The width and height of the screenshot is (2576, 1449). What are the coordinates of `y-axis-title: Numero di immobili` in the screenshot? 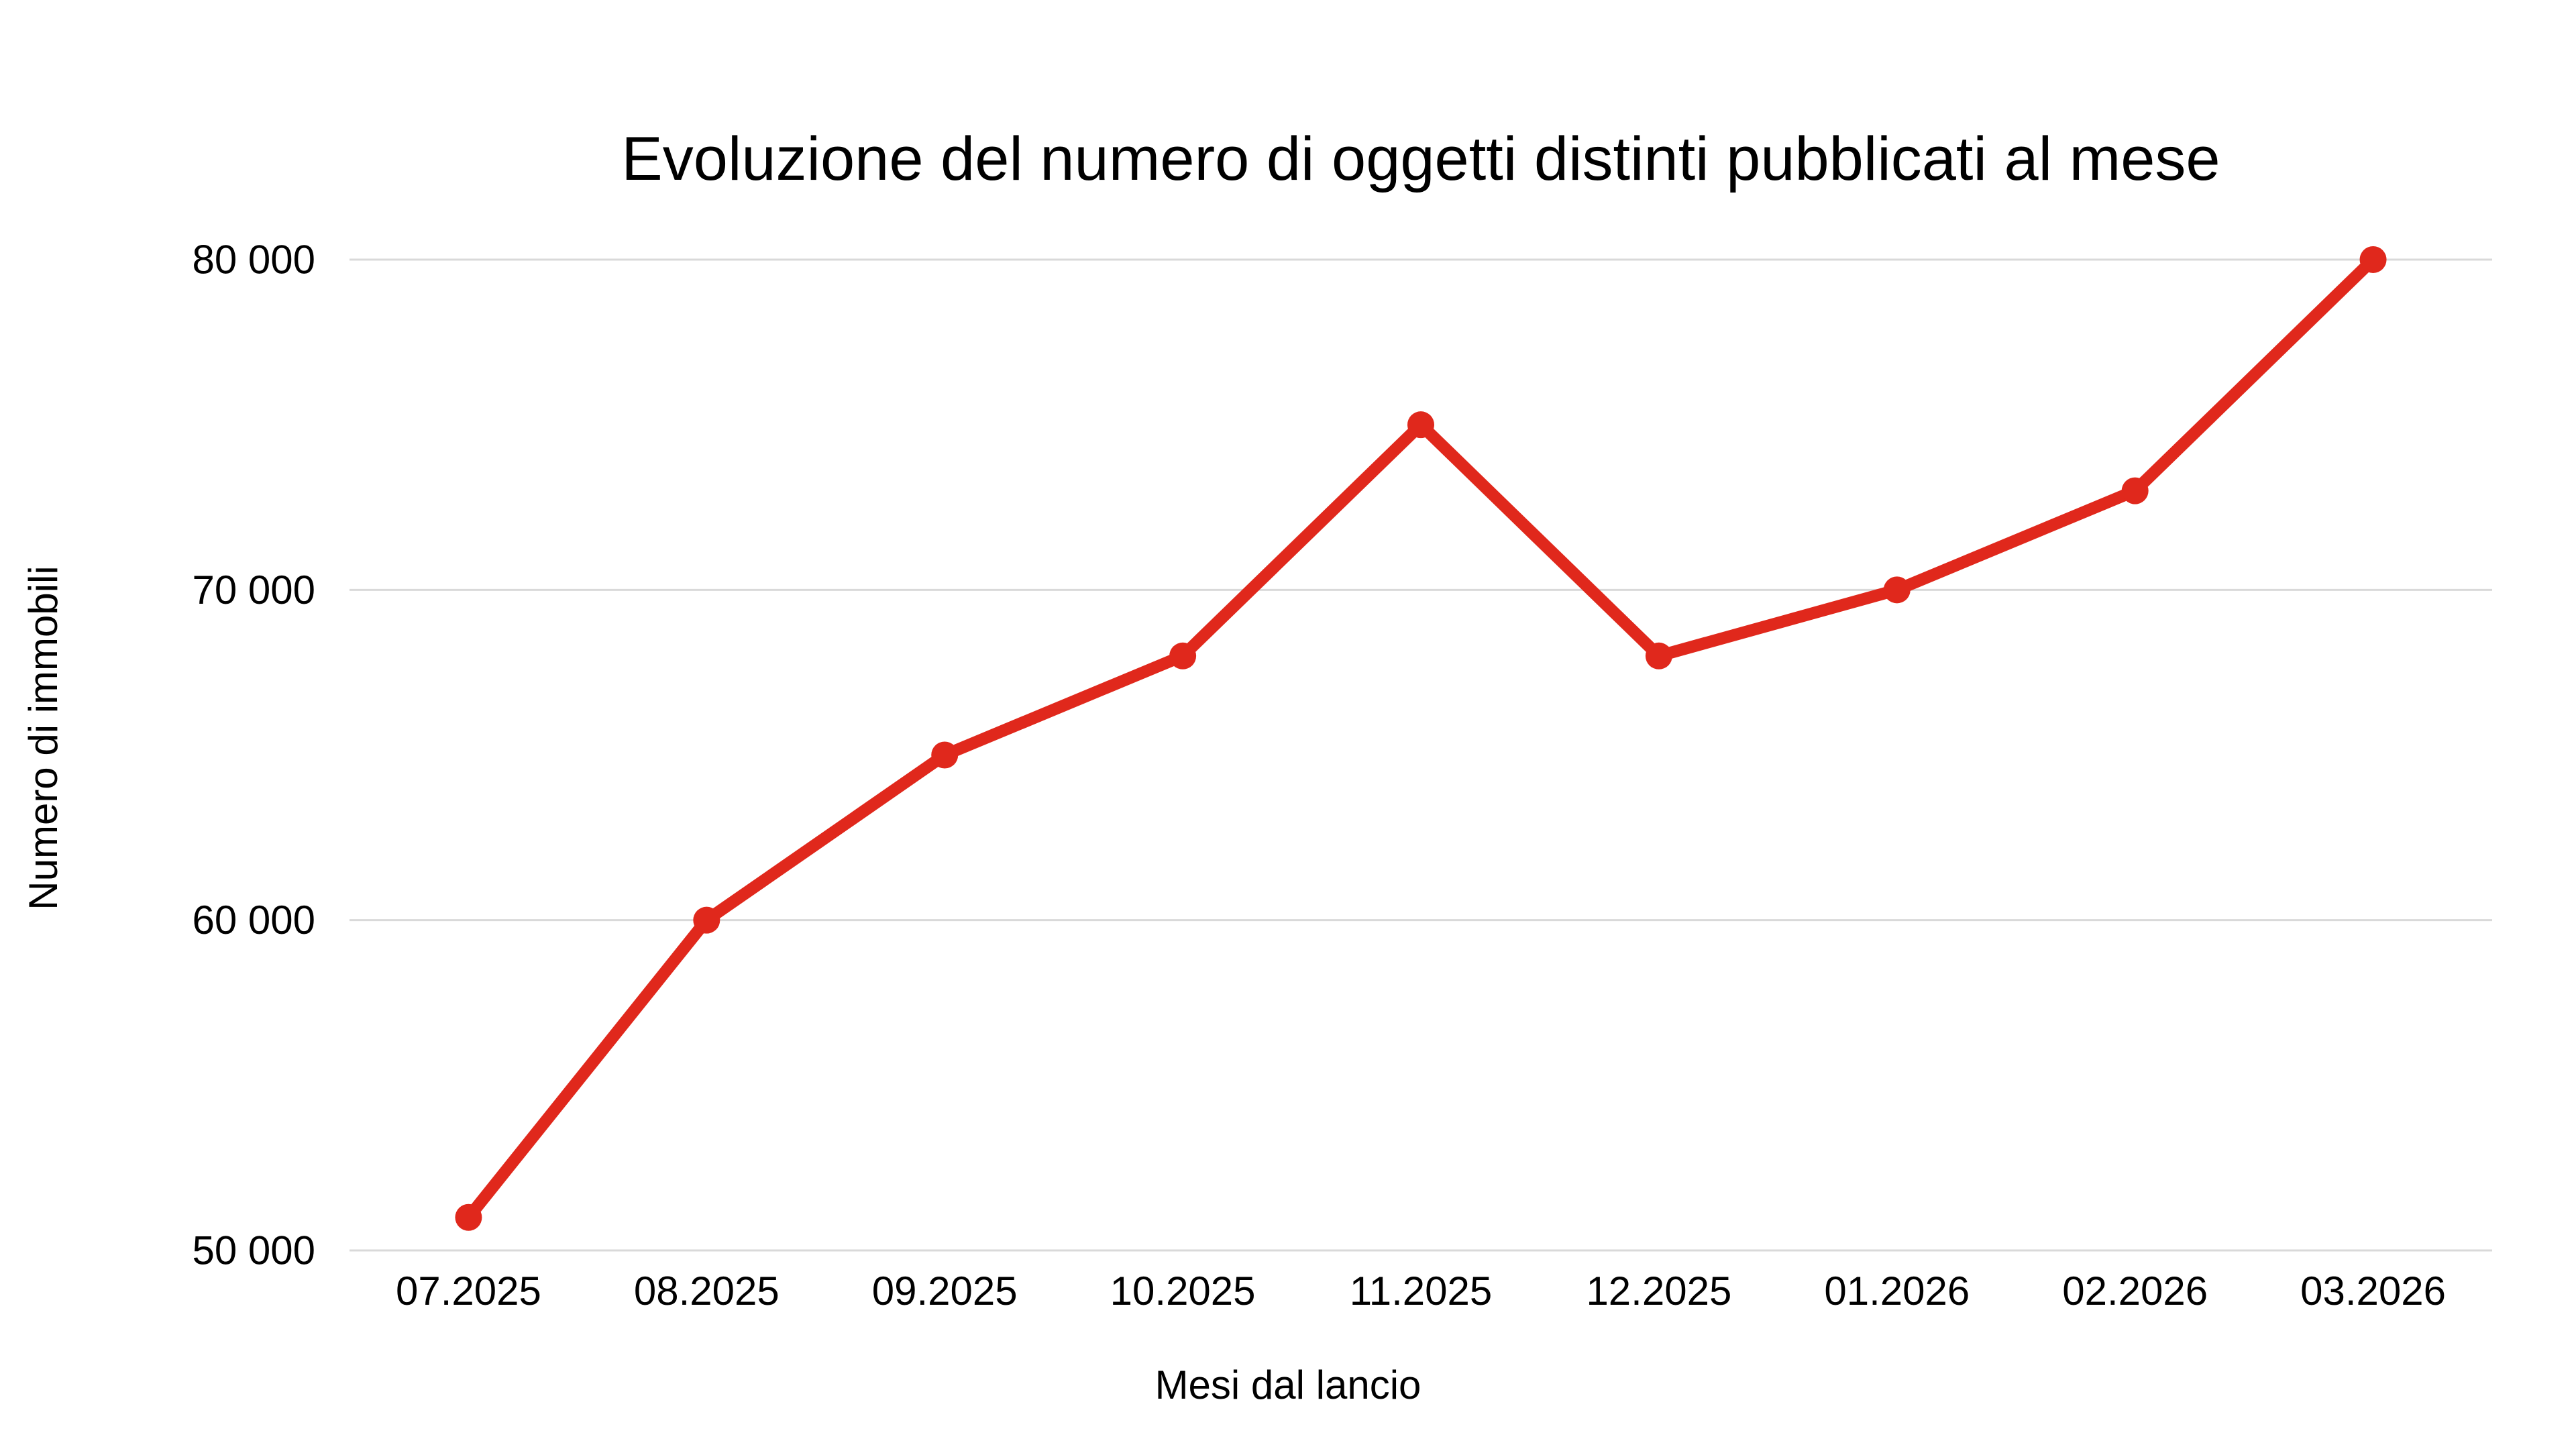 It's located at (43, 738).